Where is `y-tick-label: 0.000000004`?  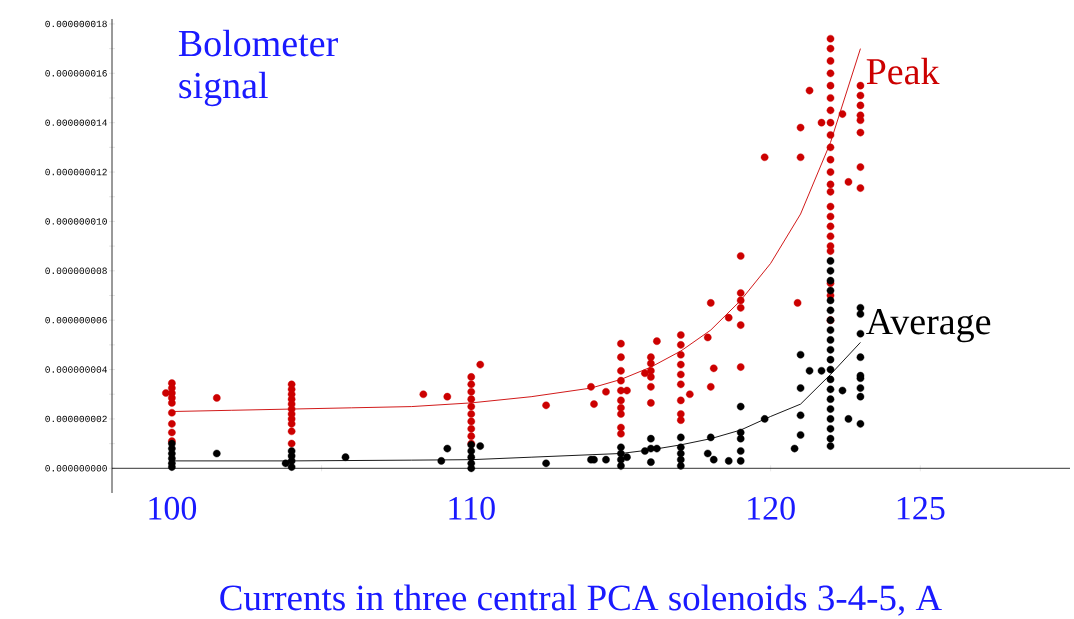
y-tick-label: 0.000000004 is located at coordinates (76, 369).